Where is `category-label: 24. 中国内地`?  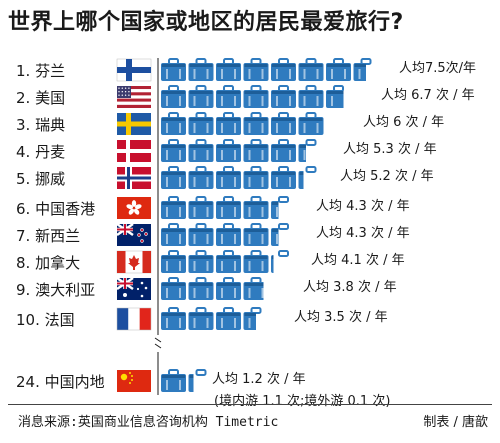
category-label: 24. 中国内地 is located at coordinates (60, 382).